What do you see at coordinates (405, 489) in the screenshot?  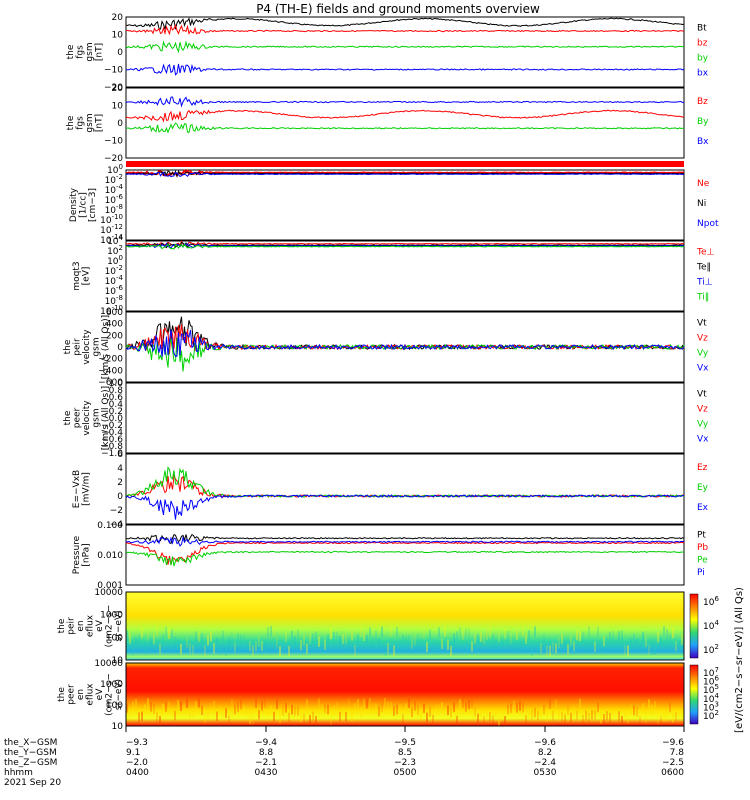 I see `panel-frame` at bounding box center [405, 489].